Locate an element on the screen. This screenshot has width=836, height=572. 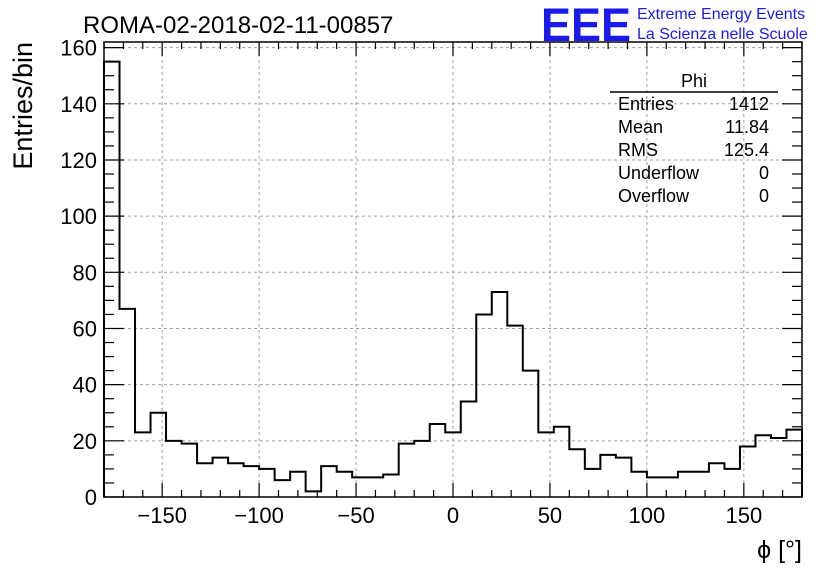
stats-row-label: Overflow is located at coordinates (654, 196).